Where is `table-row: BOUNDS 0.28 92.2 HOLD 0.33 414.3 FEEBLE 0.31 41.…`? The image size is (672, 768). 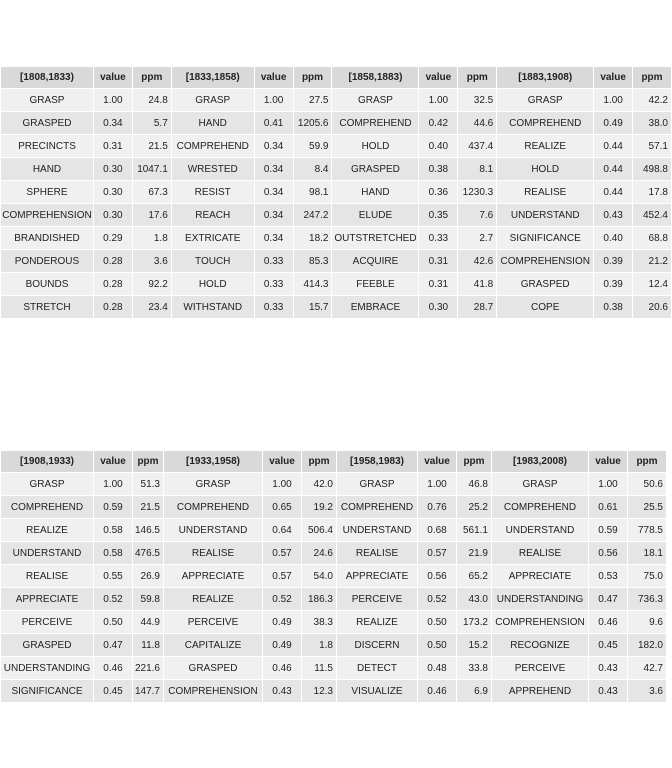
table-row: BOUNDS 0.28 92.2 HOLD 0.33 414.3 FEEBLE 0.31 41.… is located at coordinates (336, 284).